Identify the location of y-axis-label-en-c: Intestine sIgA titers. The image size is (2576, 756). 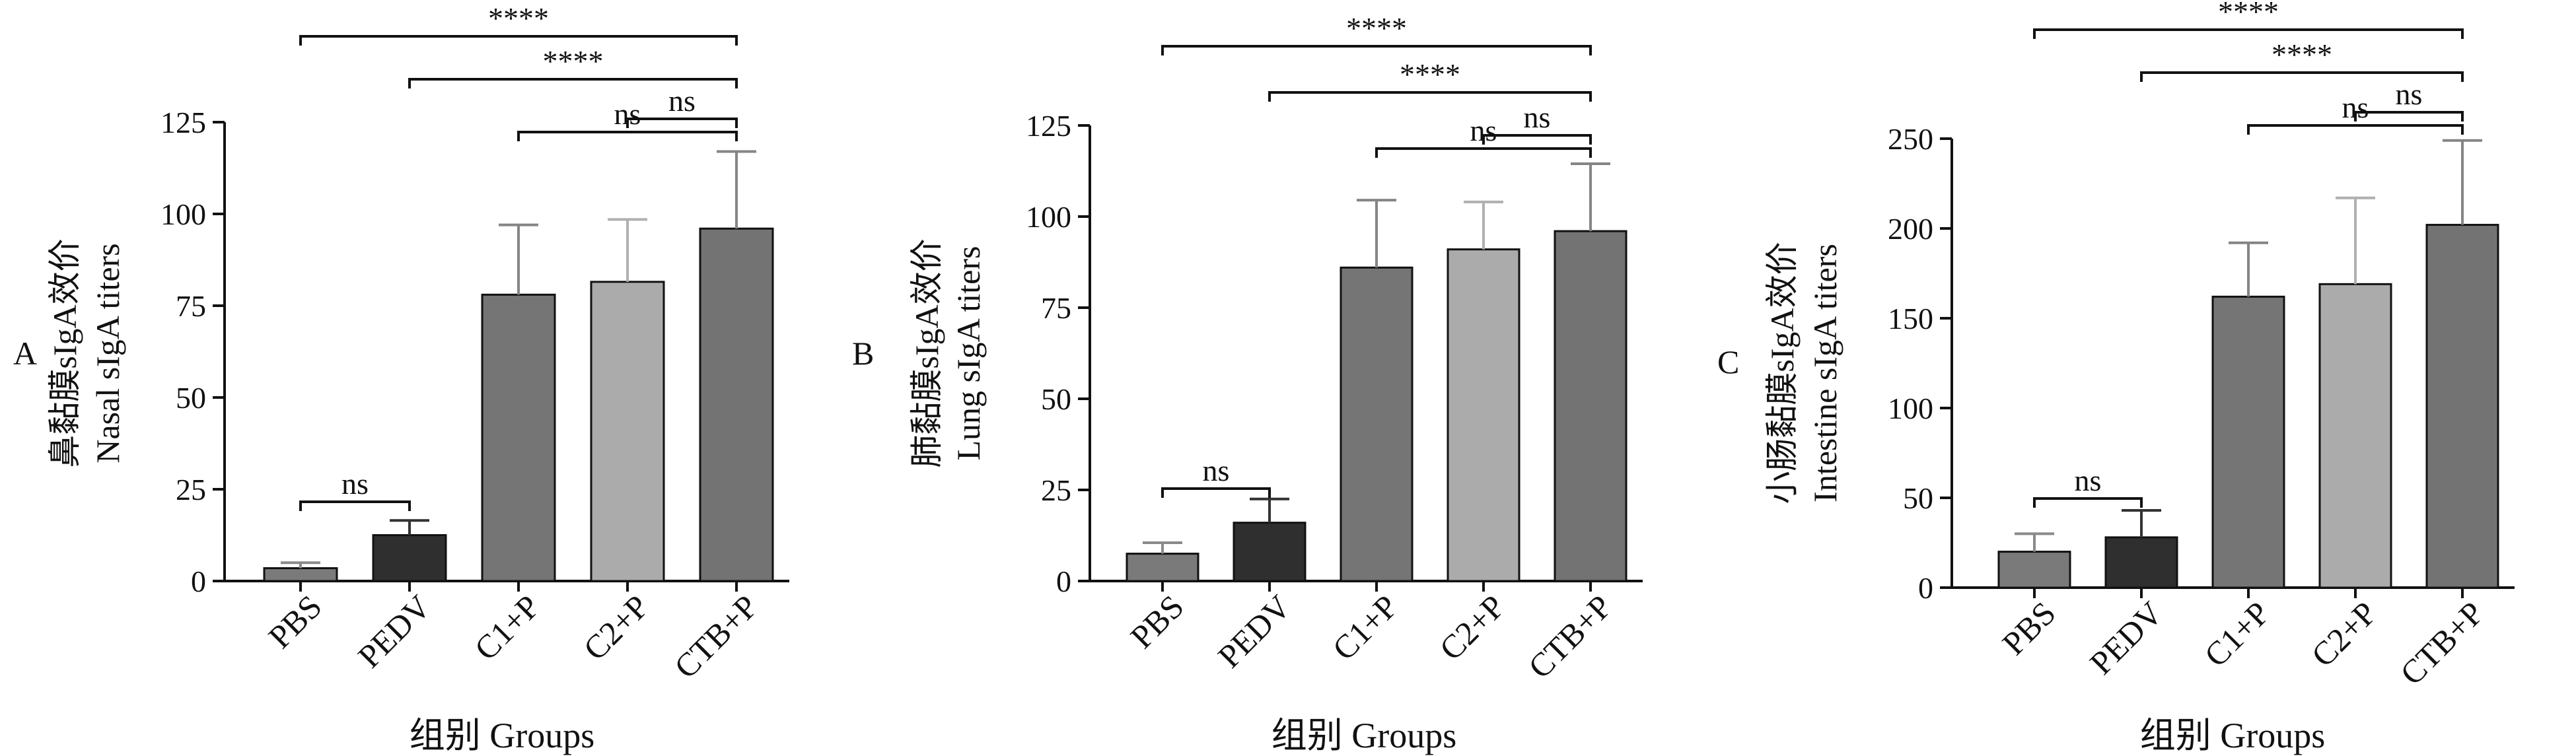
(1825, 373).